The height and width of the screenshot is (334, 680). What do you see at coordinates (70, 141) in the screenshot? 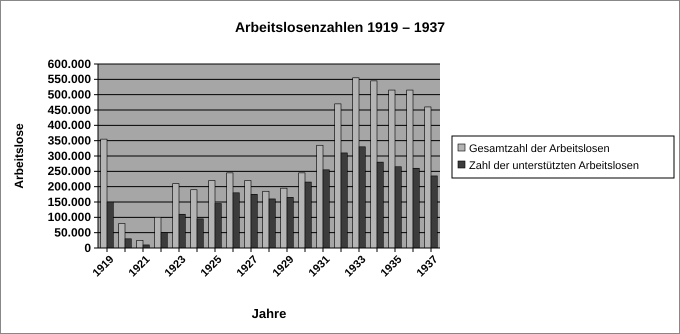
I see `y-tick-label: 350.000` at bounding box center [70, 141].